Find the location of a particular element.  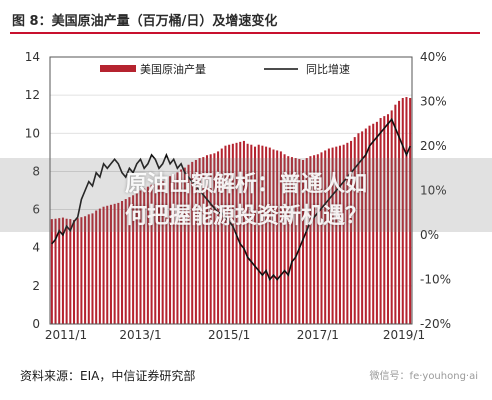

left-tick-label: 4 is located at coordinates (36, 248).